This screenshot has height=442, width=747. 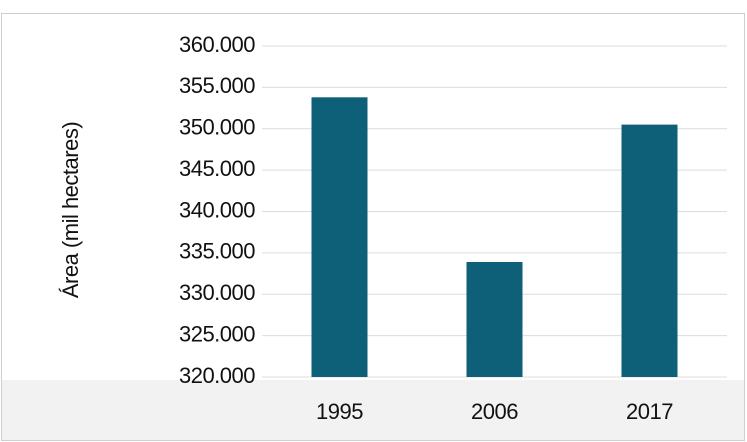 I want to click on y-tick-label: 320.000, so click(x=217, y=375).